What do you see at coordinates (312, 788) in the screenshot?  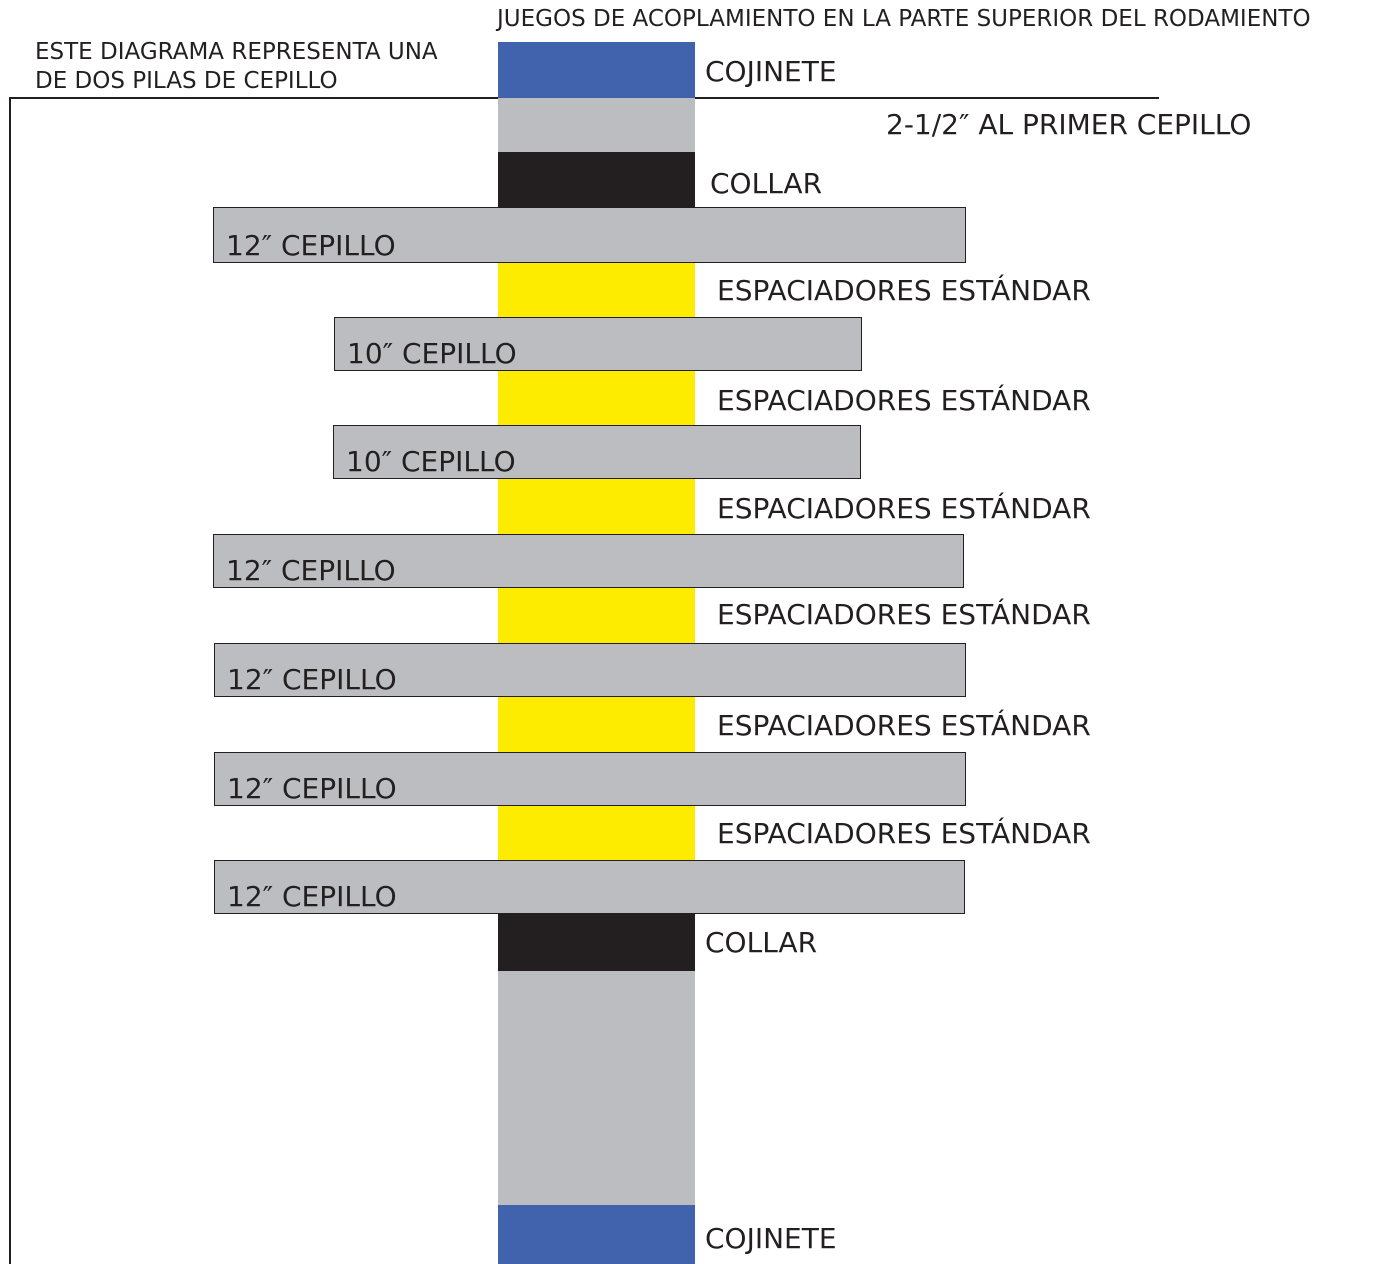 I see `brush-6-label: 12″ CEPILLO` at bounding box center [312, 788].